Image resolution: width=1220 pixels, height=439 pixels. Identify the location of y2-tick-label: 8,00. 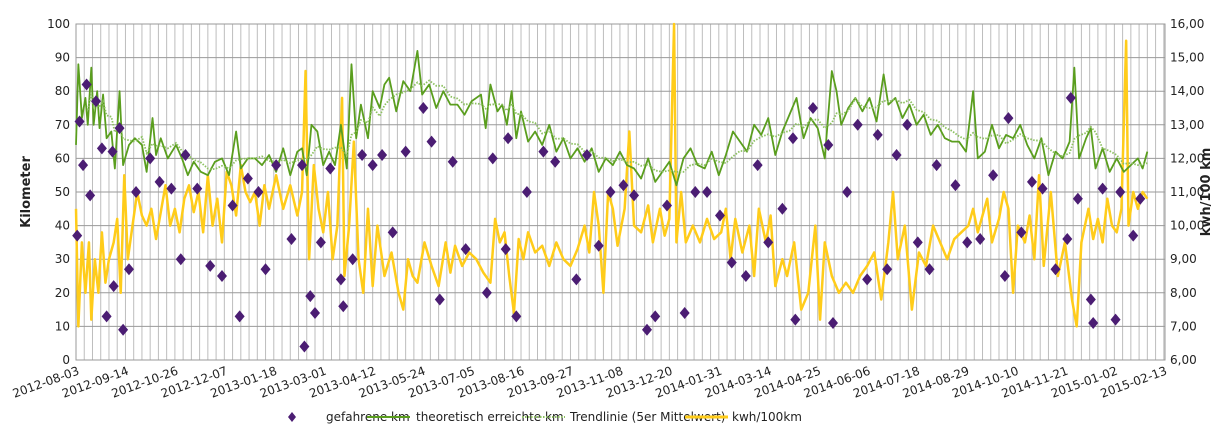
(1183, 293).